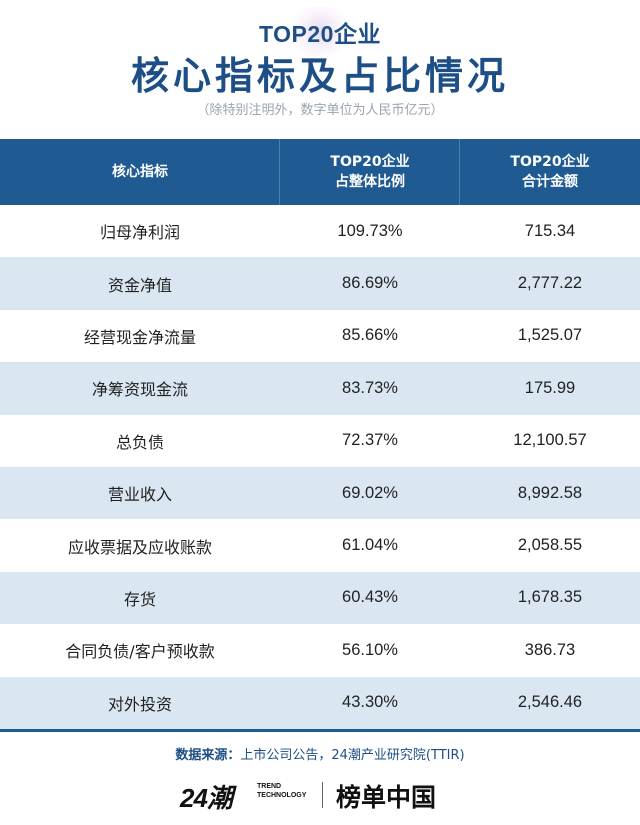 The image size is (640, 825). I want to click on table-row: 资金净值 86.69% 2,777.22, so click(320, 283).